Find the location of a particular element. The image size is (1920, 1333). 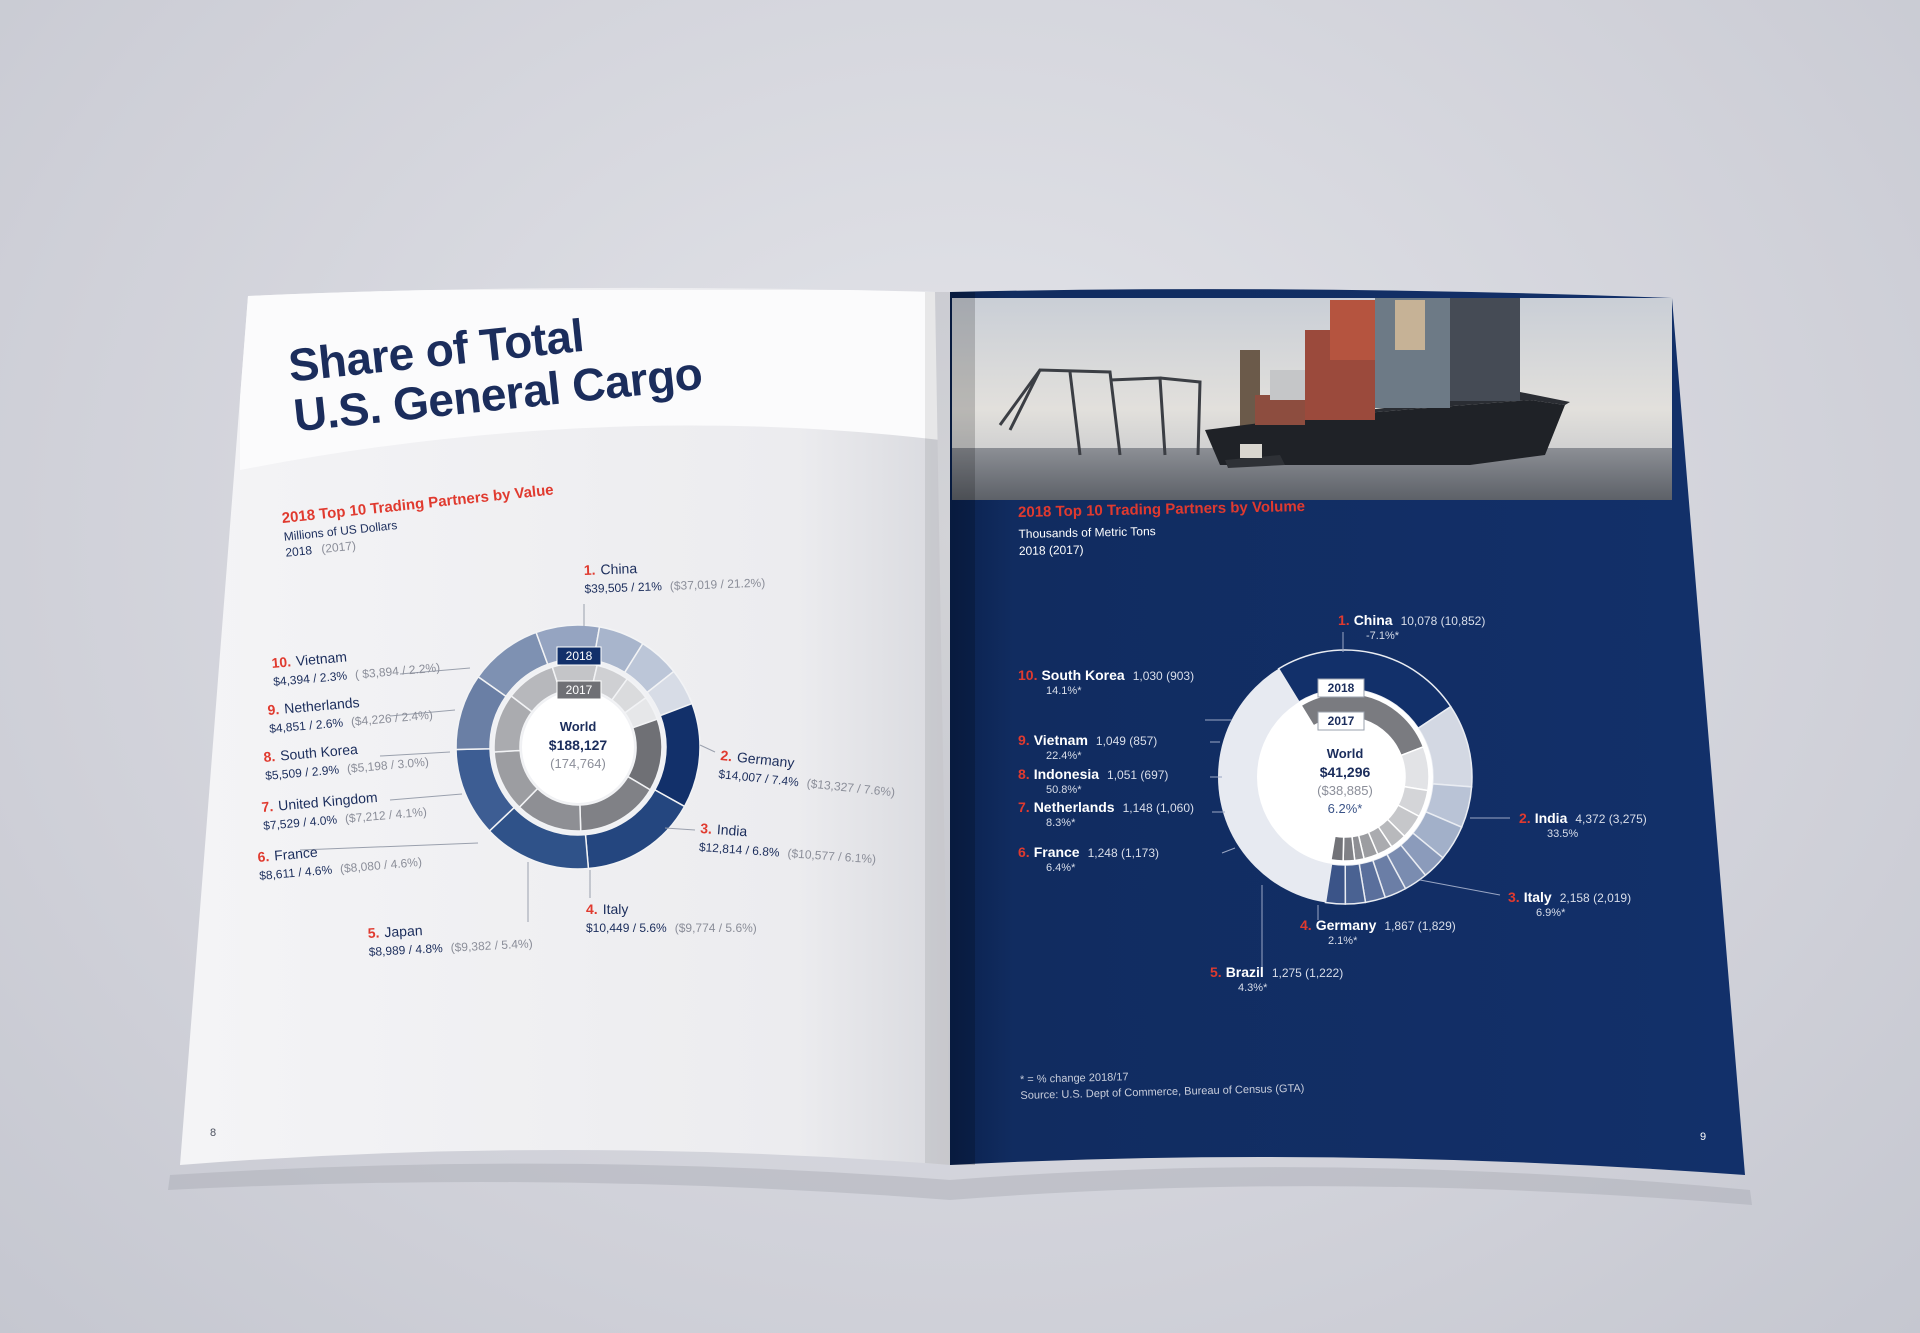

value-label-value: $8,611 / 4.6% is located at coordinates (296, 873).